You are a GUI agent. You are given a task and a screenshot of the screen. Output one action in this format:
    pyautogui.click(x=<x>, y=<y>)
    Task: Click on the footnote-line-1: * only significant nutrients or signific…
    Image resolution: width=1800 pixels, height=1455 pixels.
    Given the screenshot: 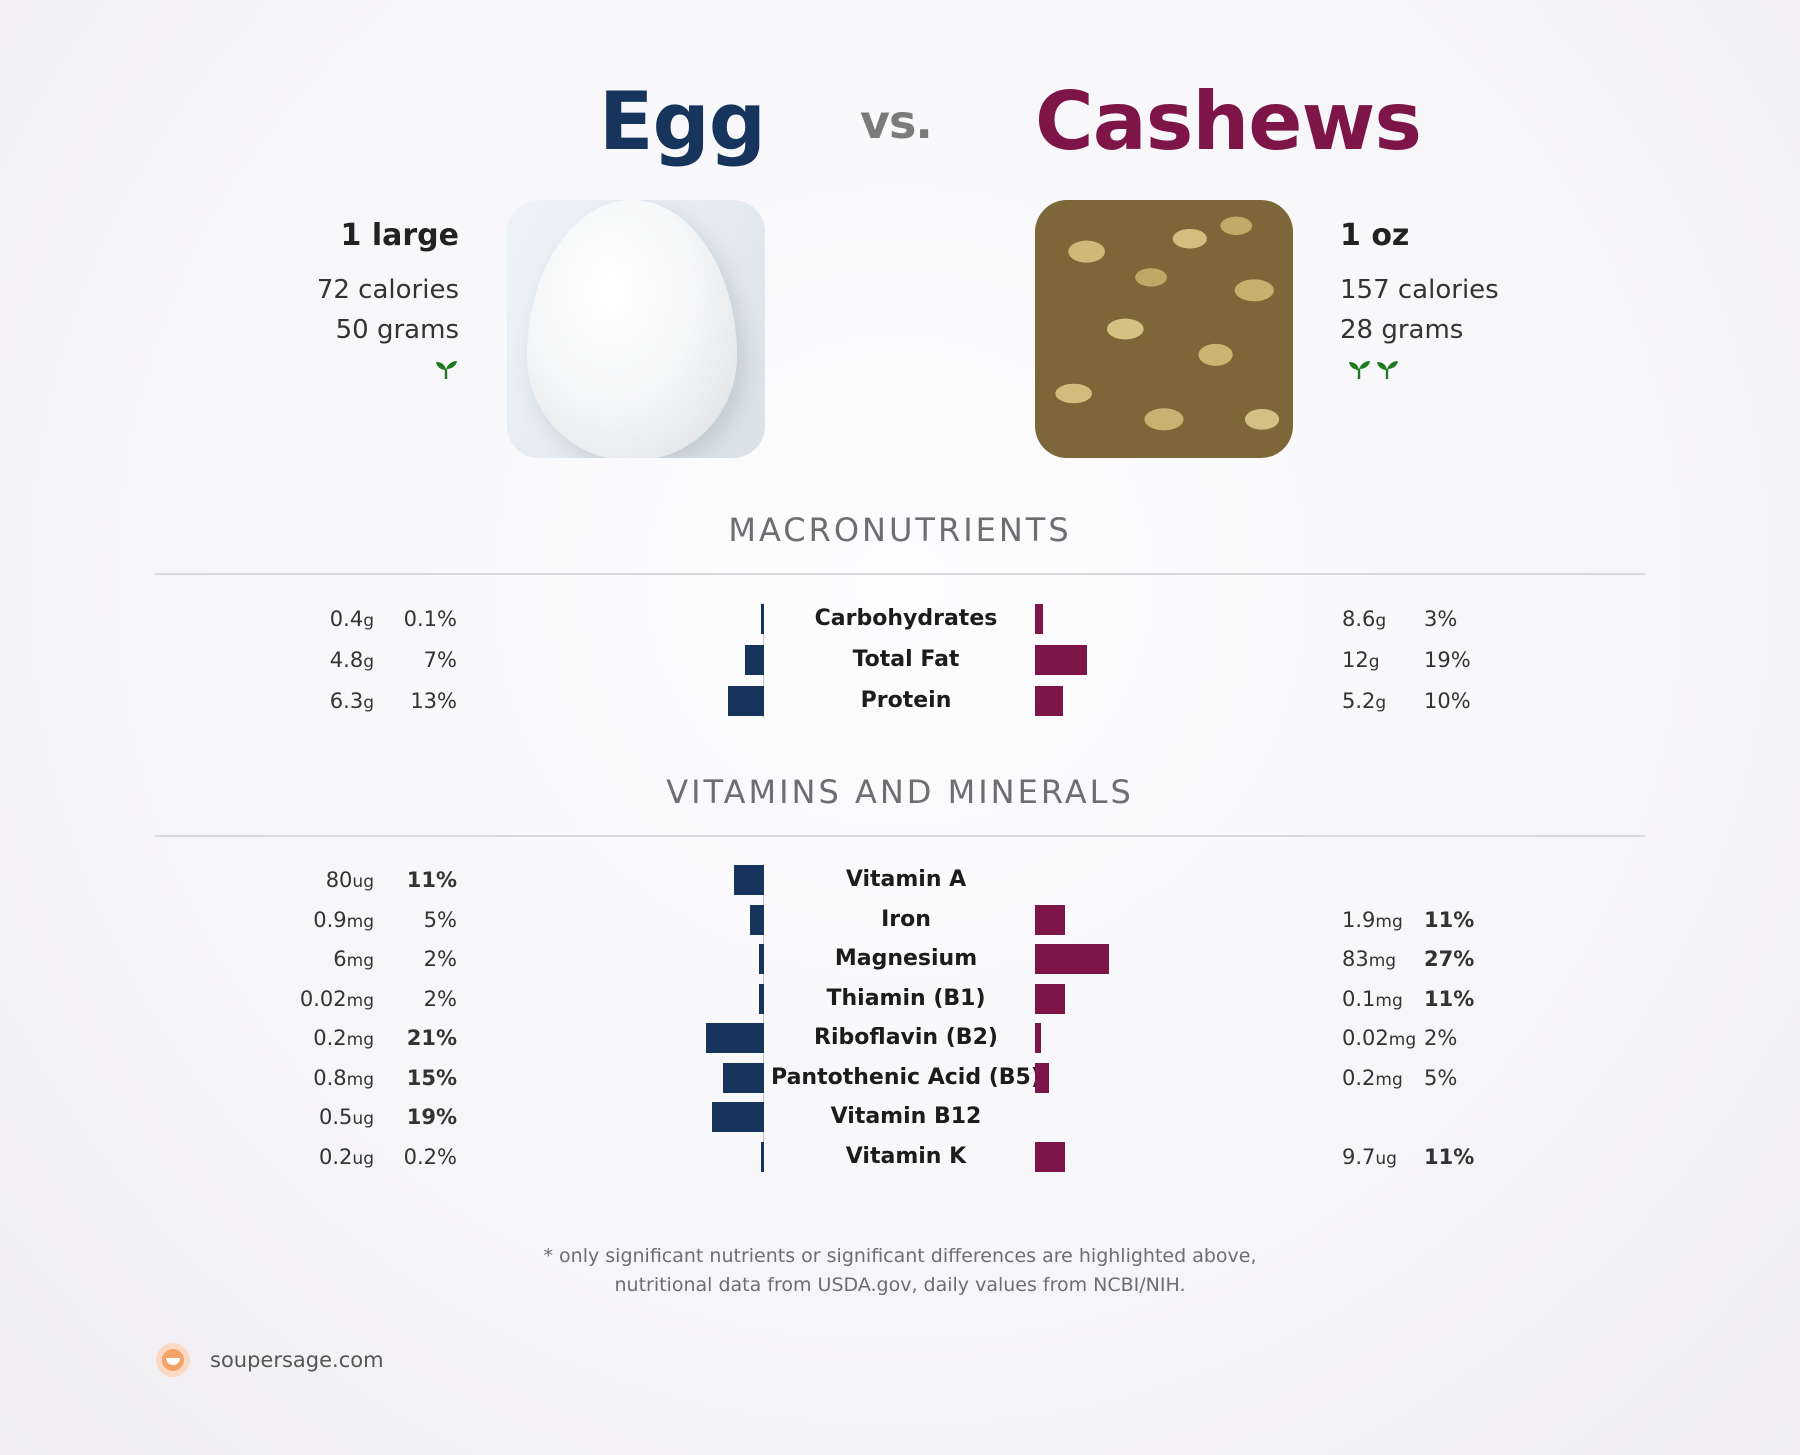 What is the action you would take?
    pyautogui.click(x=900, y=1256)
    